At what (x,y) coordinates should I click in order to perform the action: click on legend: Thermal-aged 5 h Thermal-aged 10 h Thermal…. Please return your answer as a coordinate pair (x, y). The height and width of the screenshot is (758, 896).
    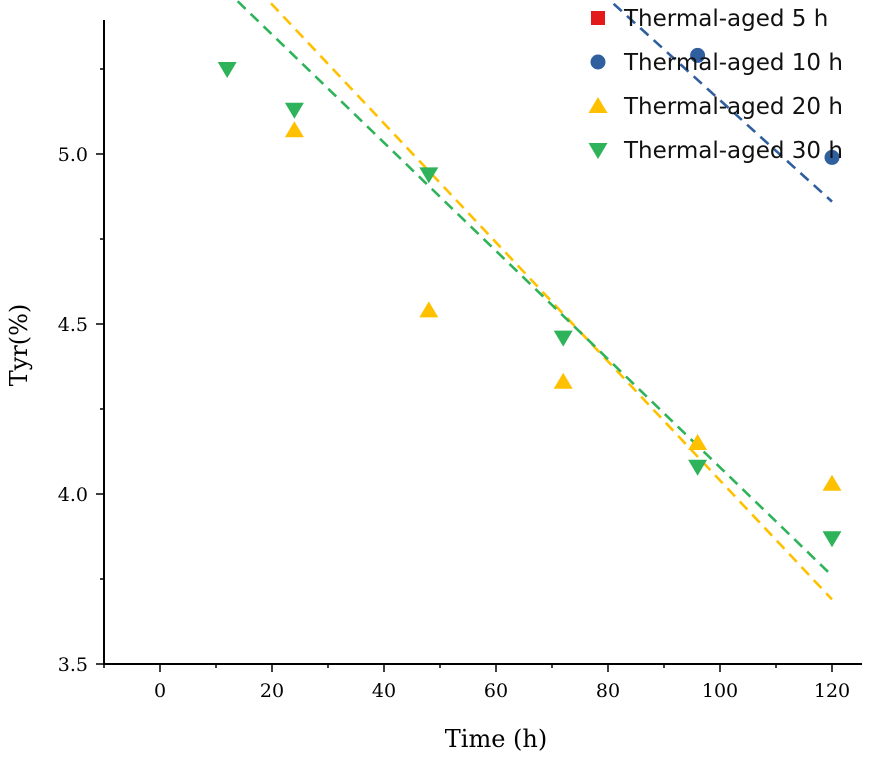
    Looking at the image, I should click on (715, 85).